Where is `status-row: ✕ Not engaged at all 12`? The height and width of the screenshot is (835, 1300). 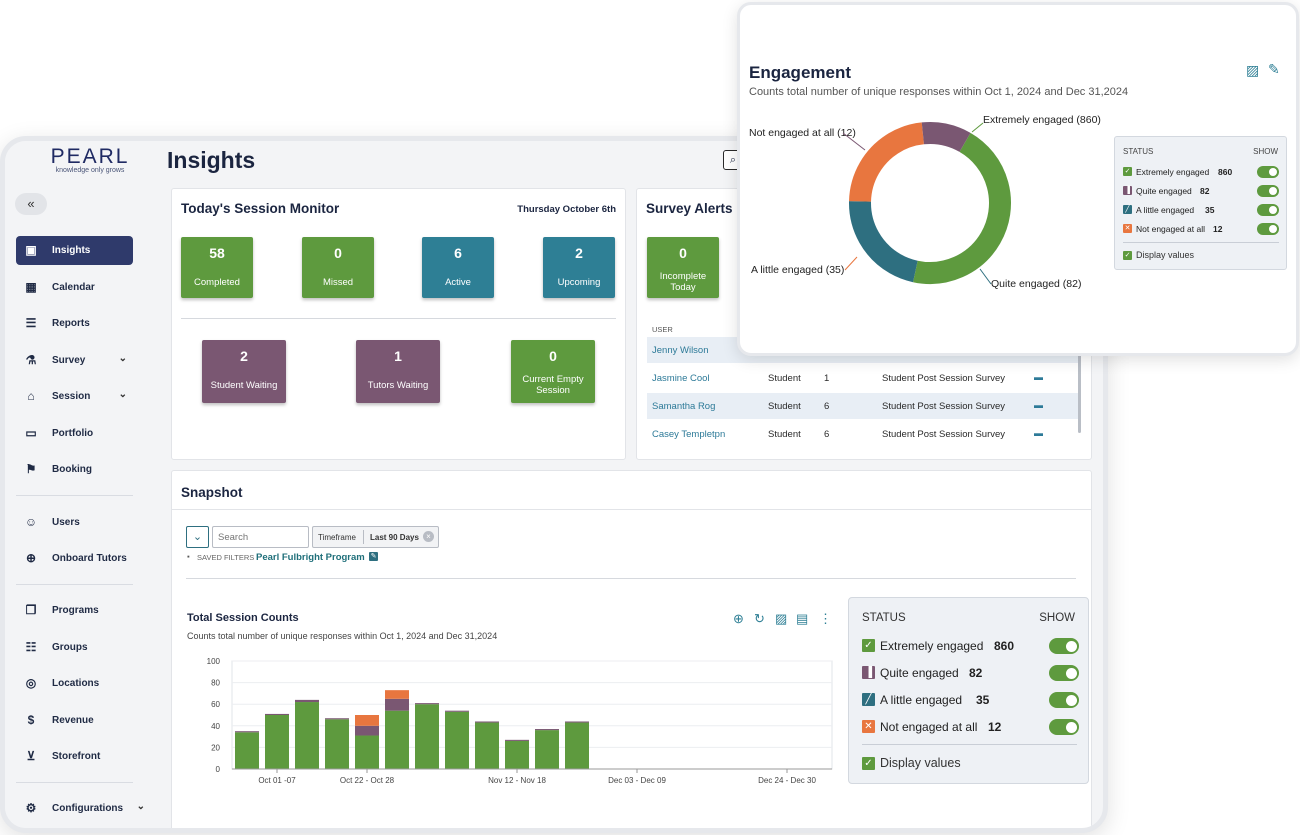
status-row: ✕ Not engaged at all 12 is located at coordinates (1201, 229).